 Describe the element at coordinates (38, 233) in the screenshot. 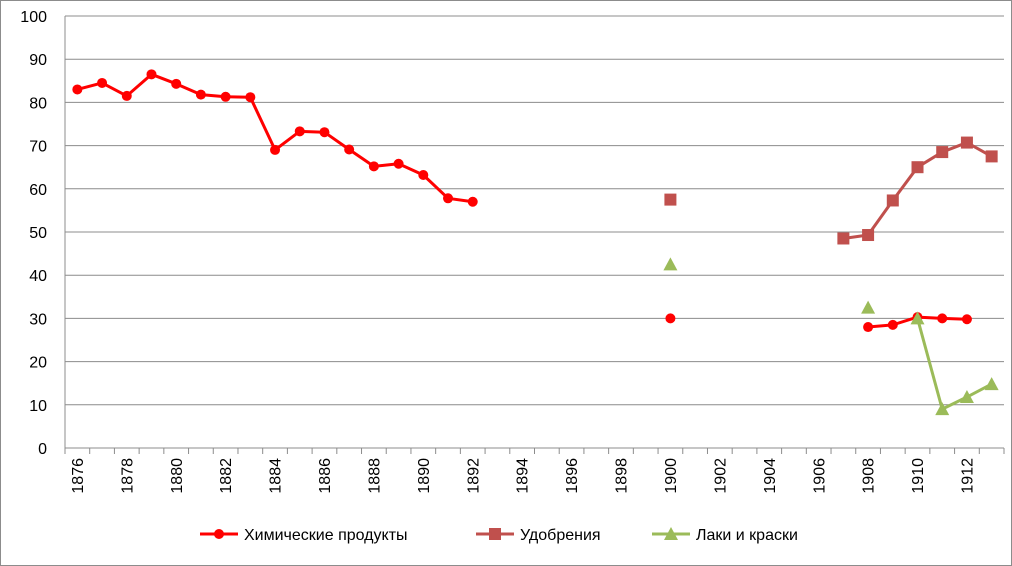

I see `y-tick-label: 50` at that location.